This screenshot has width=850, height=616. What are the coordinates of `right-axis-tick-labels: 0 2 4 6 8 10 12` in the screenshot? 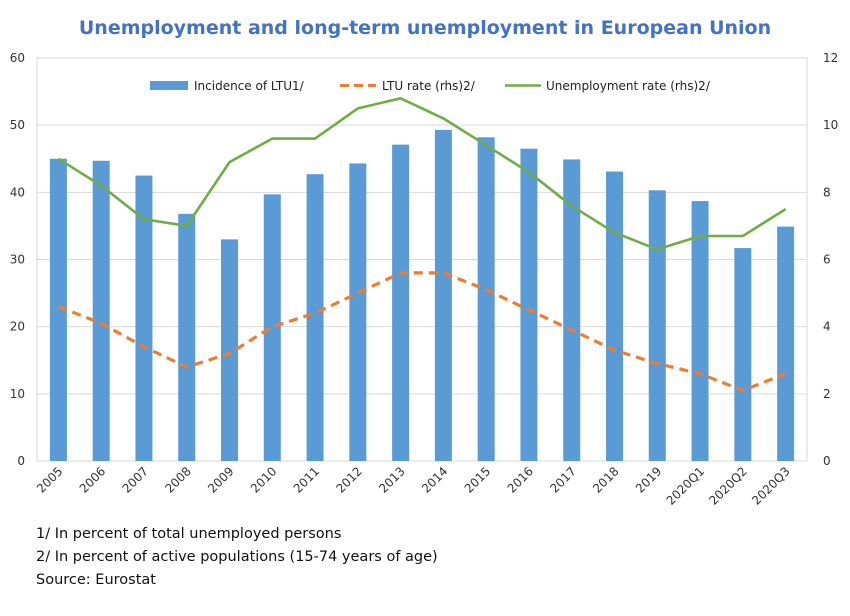 It's located at (830, 259).